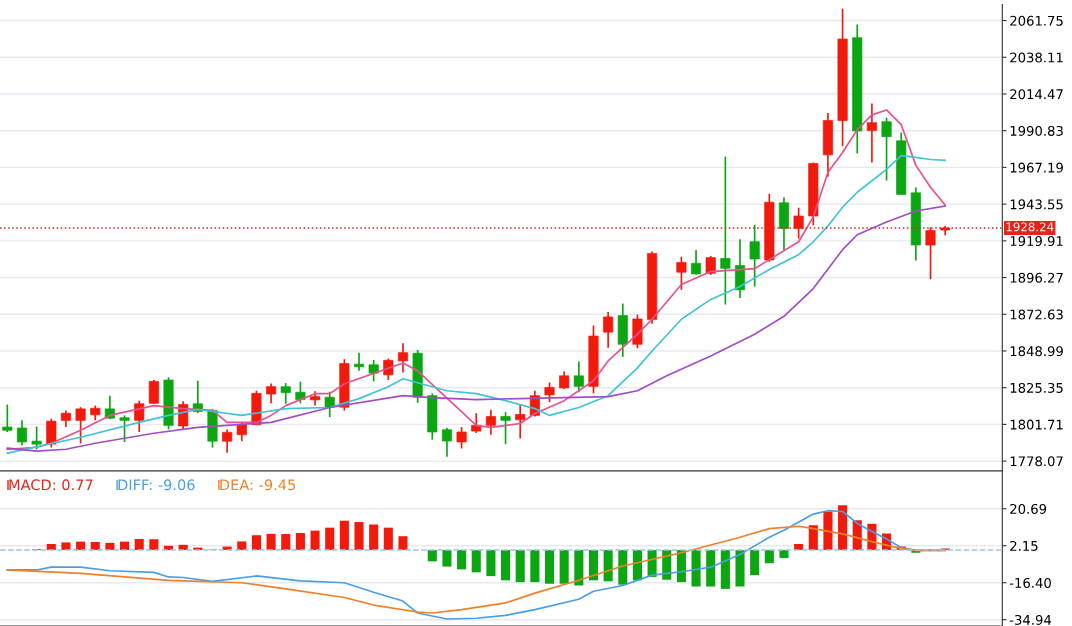 The image size is (1072, 626). Describe the element at coordinates (1024, 545) in the screenshot. I see `y-tick-label: 2.15` at that location.